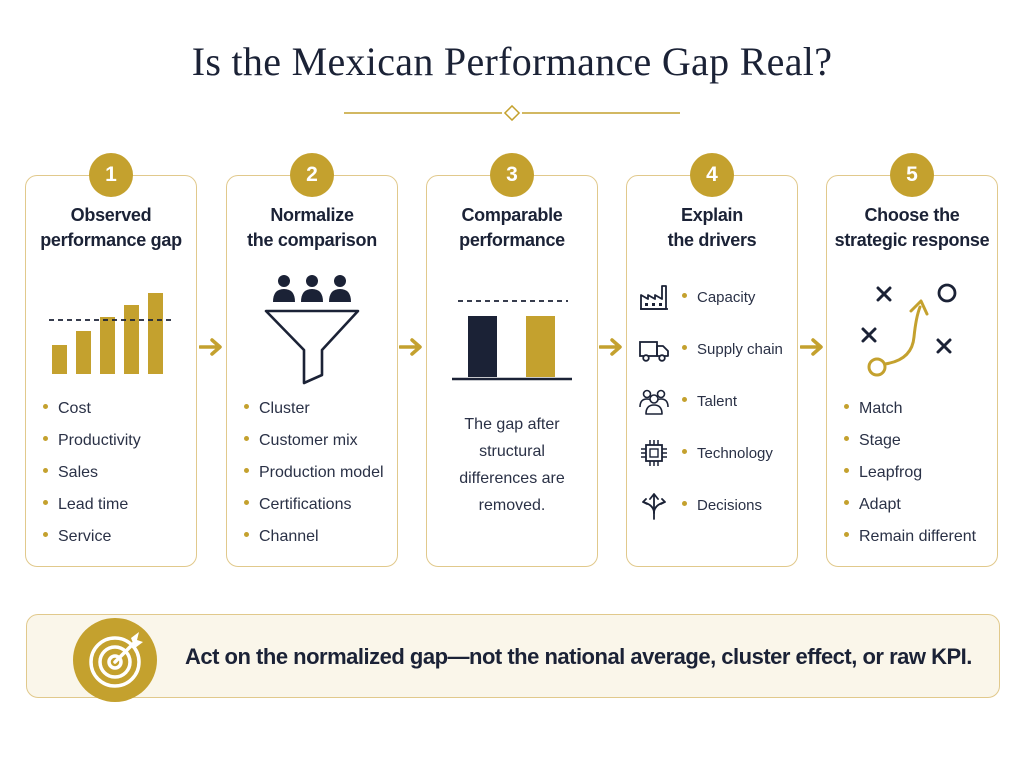 This screenshot has width=1024, height=768. What do you see at coordinates (312, 240) in the screenshot?
I see `step-title-line: the comparison` at bounding box center [312, 240].